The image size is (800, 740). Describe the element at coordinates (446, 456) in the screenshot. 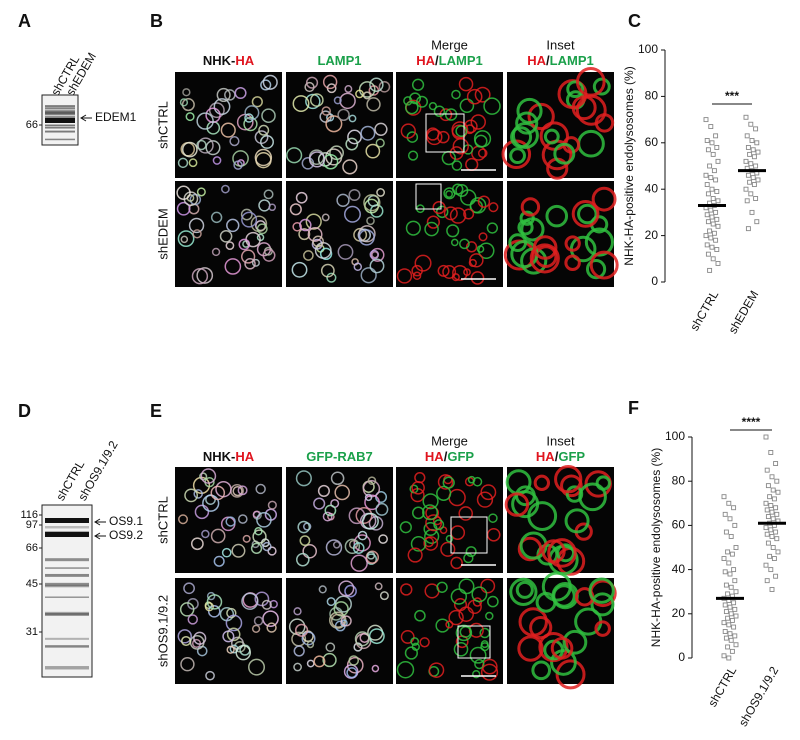

I see `header-part: /` at that location.